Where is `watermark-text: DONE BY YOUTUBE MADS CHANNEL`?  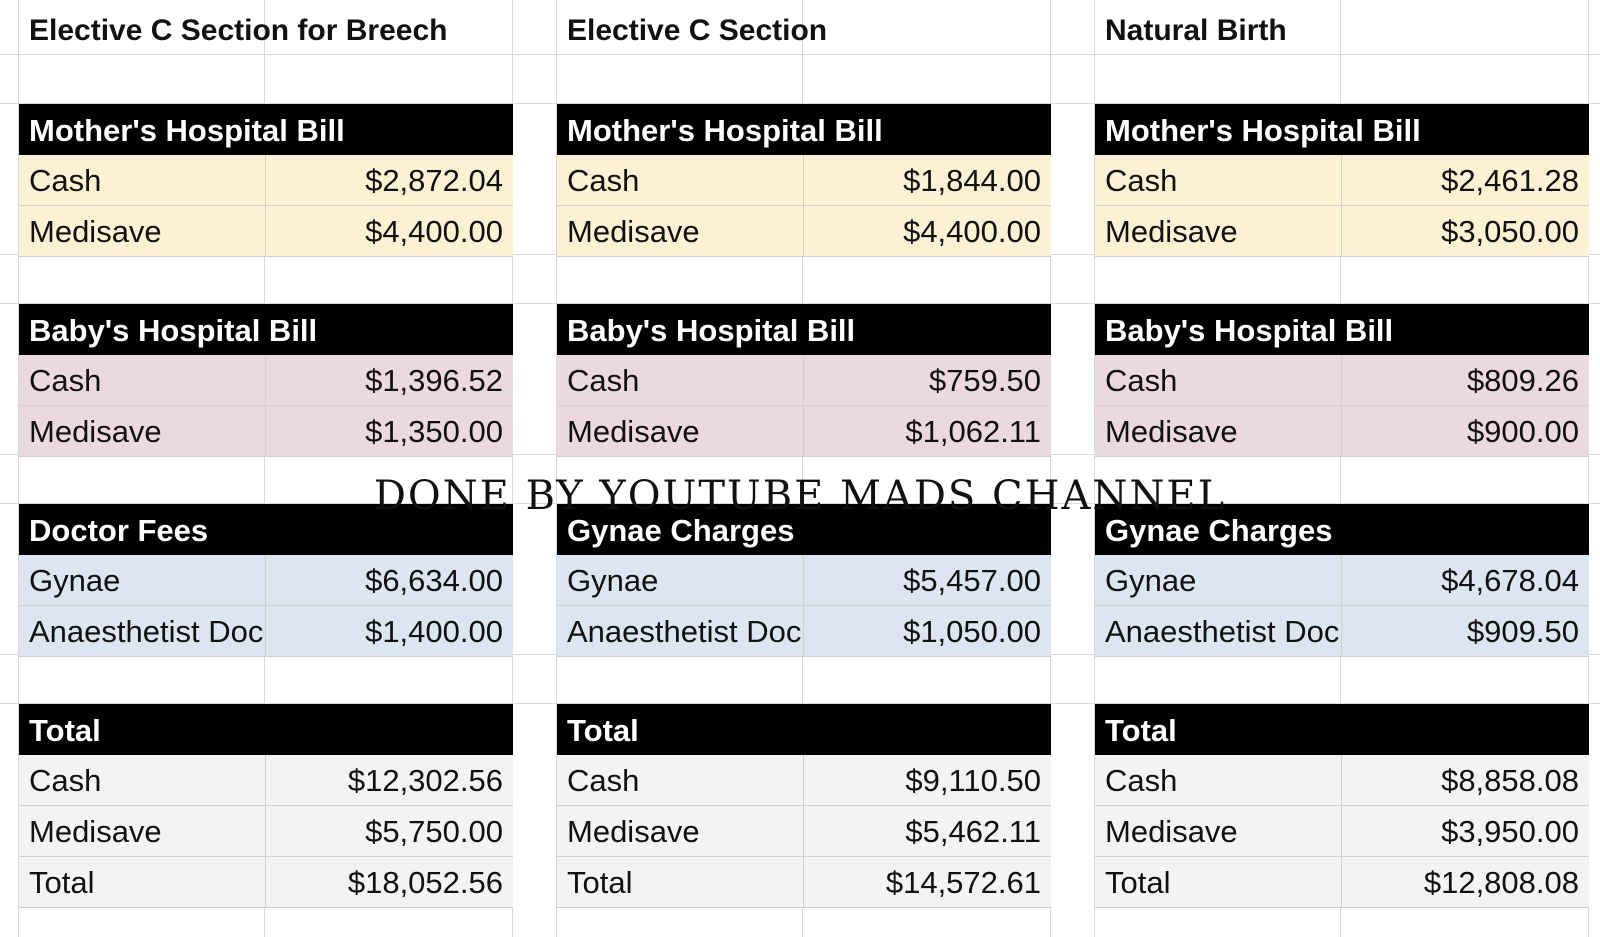
watermark-text: DONE BY YOUTUBE MADS CHANNEL is located at coordinates (800, 496).